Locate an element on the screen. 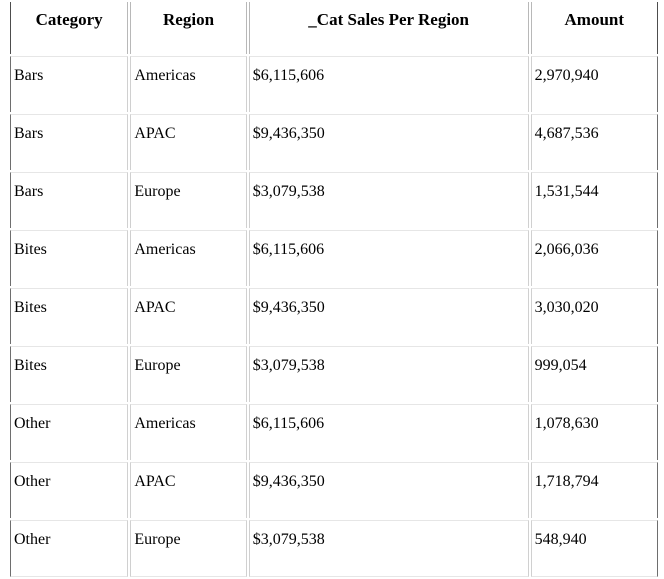 The width and height of the screenshot is (664, 579). cell-amount: 3,030,020 is located at coordinates (594, 316).